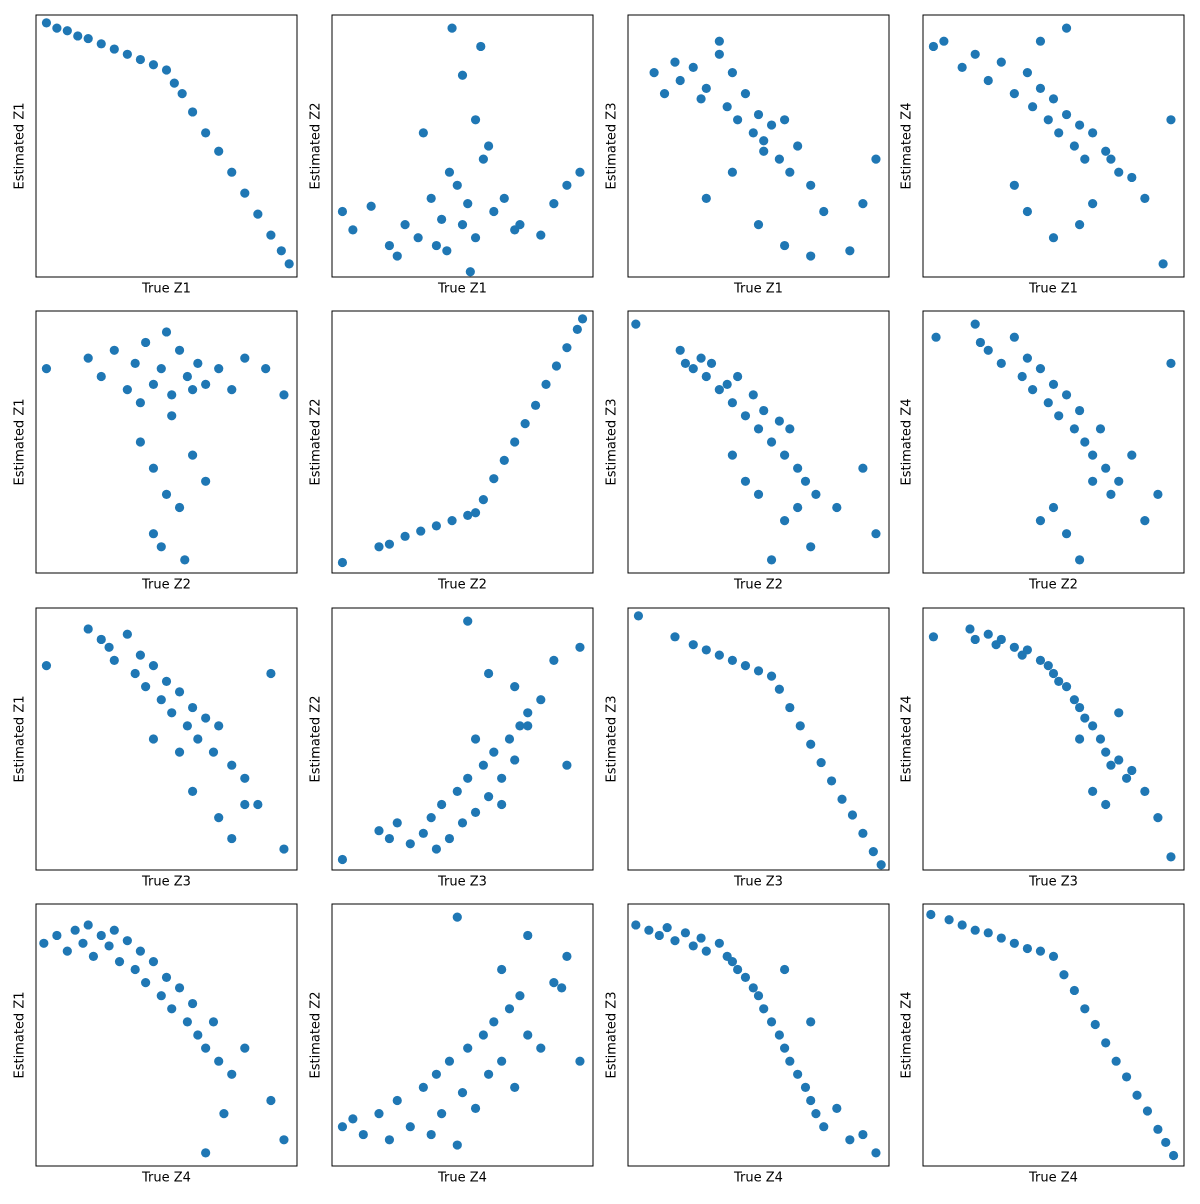 This screenshot has height=1204, width=1200. What do you see at coordinates (166, 442) in the screenshot?
I see `plot-frame` at bounding box center [166, 442].